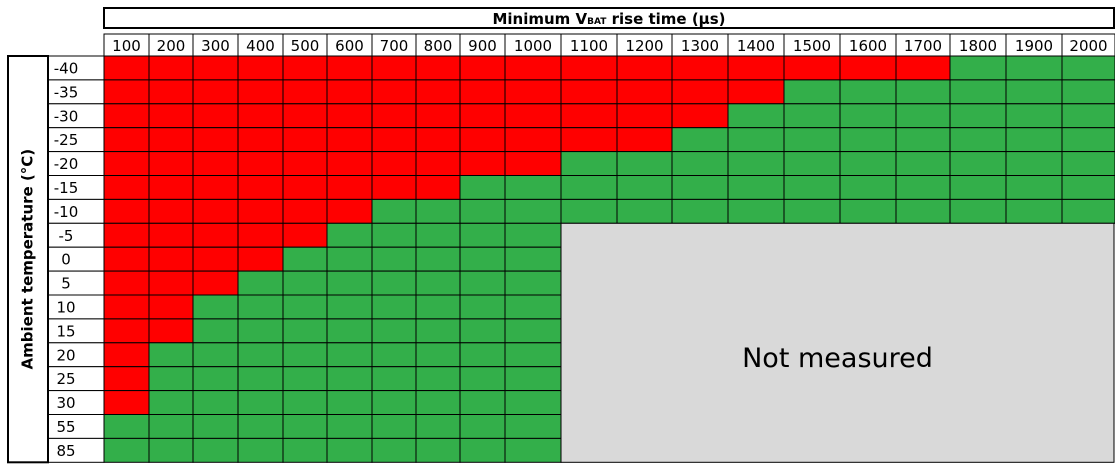 The height and width of the screenshot is (472, 1115). I want to click on x-tick-label: 300, so click(215, 46).